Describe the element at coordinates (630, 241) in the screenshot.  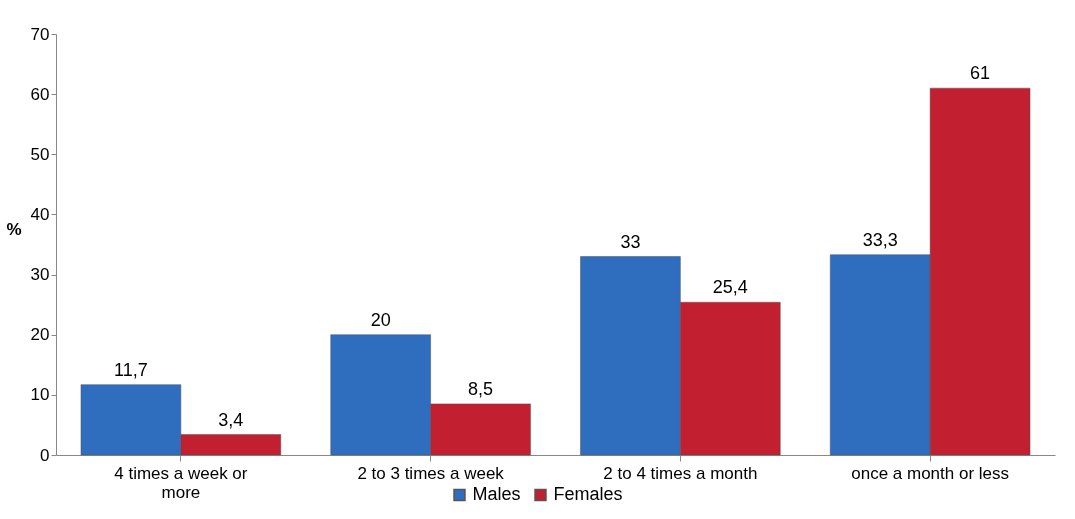
I see `data-label: 33` at that location.